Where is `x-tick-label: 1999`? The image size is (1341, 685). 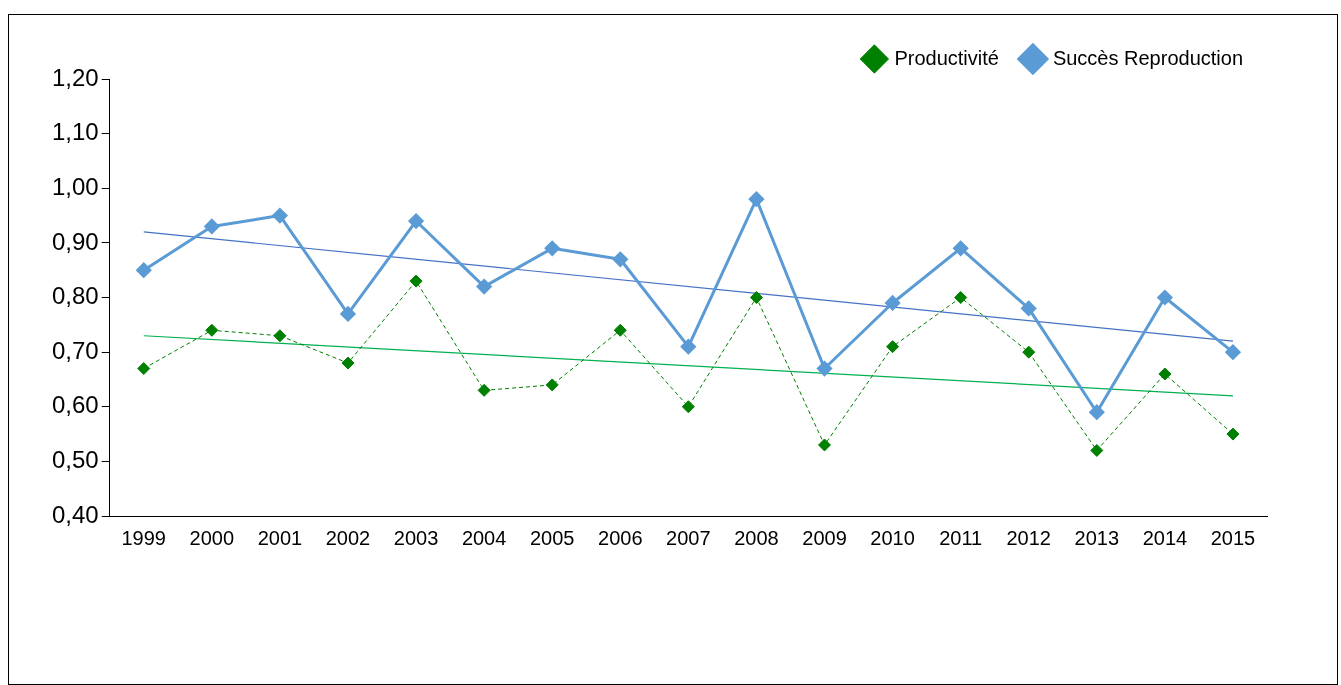
x-tick-label: 1999 is located at coordinates (143, 537).